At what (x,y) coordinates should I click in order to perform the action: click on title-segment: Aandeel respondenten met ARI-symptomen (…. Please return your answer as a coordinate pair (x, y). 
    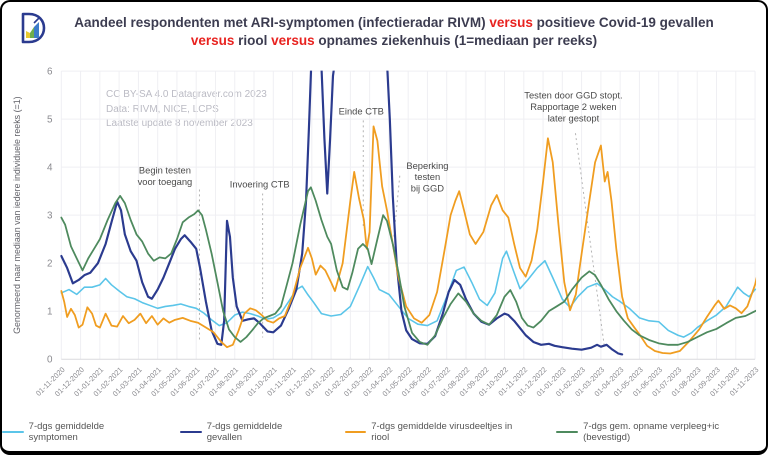
    Looking at the image, I should click on (282, 22).